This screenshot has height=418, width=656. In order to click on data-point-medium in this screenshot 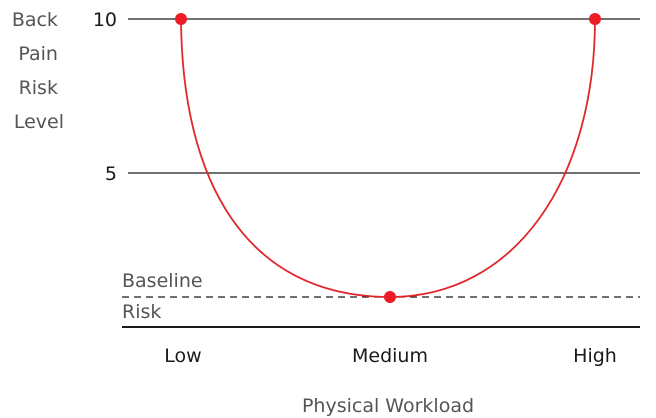, I will do `click(390, 297)`.